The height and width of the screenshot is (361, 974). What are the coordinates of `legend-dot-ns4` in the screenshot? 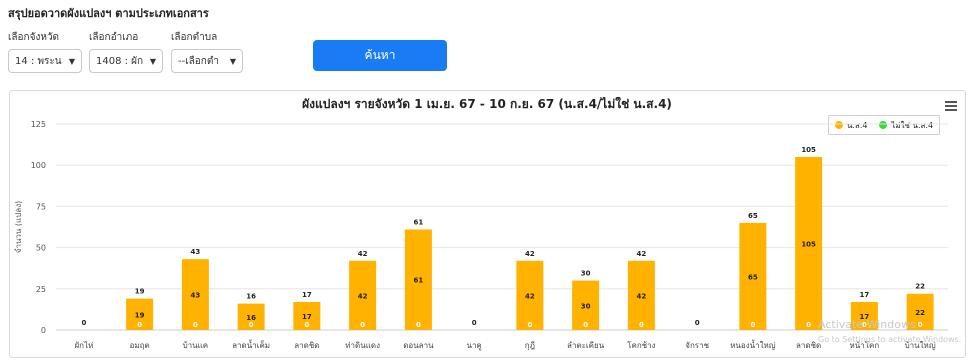 It's located at (838, 125).